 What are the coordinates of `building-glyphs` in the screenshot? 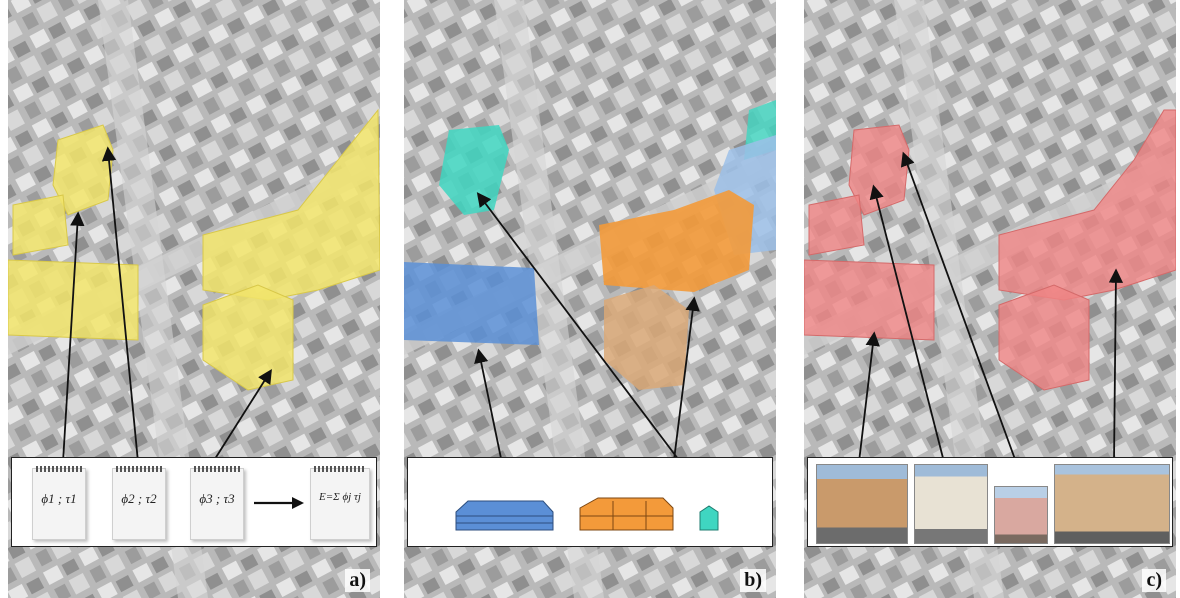 It's located at (587, 514).